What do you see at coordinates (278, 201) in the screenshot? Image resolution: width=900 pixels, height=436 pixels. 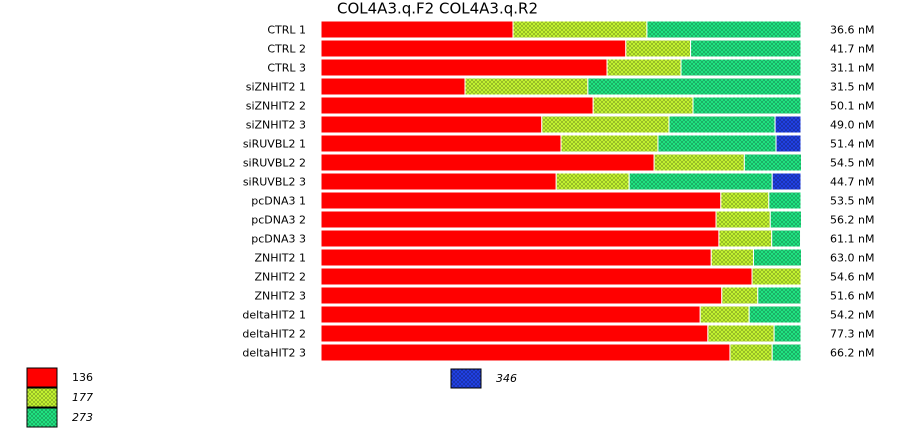 I see `row-label: pcDNA3 1` at bounding box center [278, 201].